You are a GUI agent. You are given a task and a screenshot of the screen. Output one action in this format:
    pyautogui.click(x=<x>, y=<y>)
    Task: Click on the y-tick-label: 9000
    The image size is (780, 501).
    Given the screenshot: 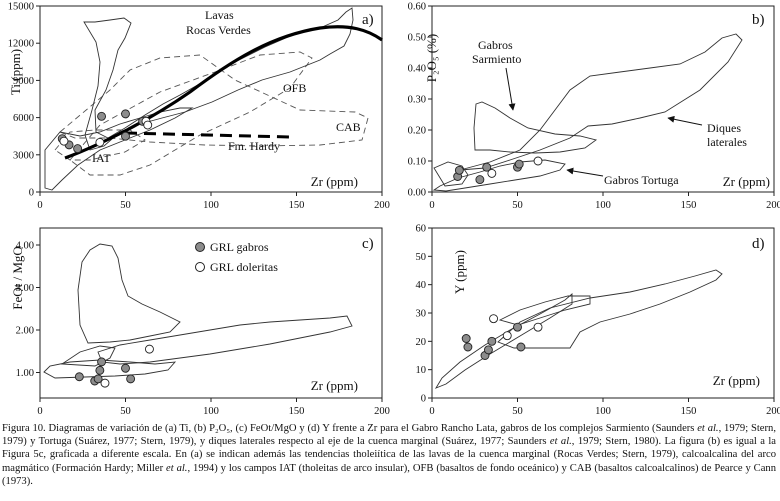 What is the action you would take?
    pyautogui.click(x=23, y=81)
    